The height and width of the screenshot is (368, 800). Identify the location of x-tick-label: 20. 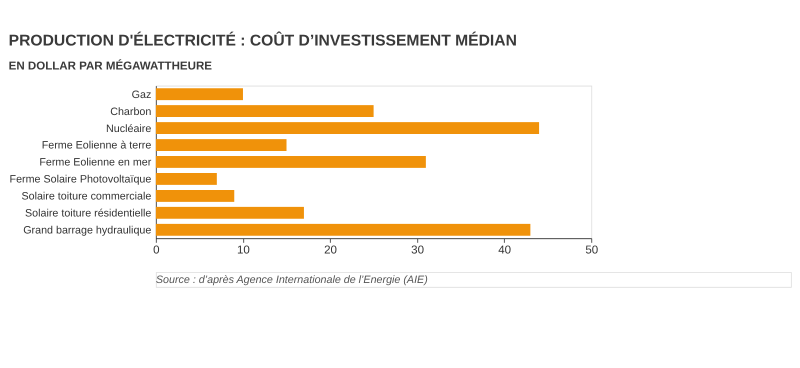
(330, 250).